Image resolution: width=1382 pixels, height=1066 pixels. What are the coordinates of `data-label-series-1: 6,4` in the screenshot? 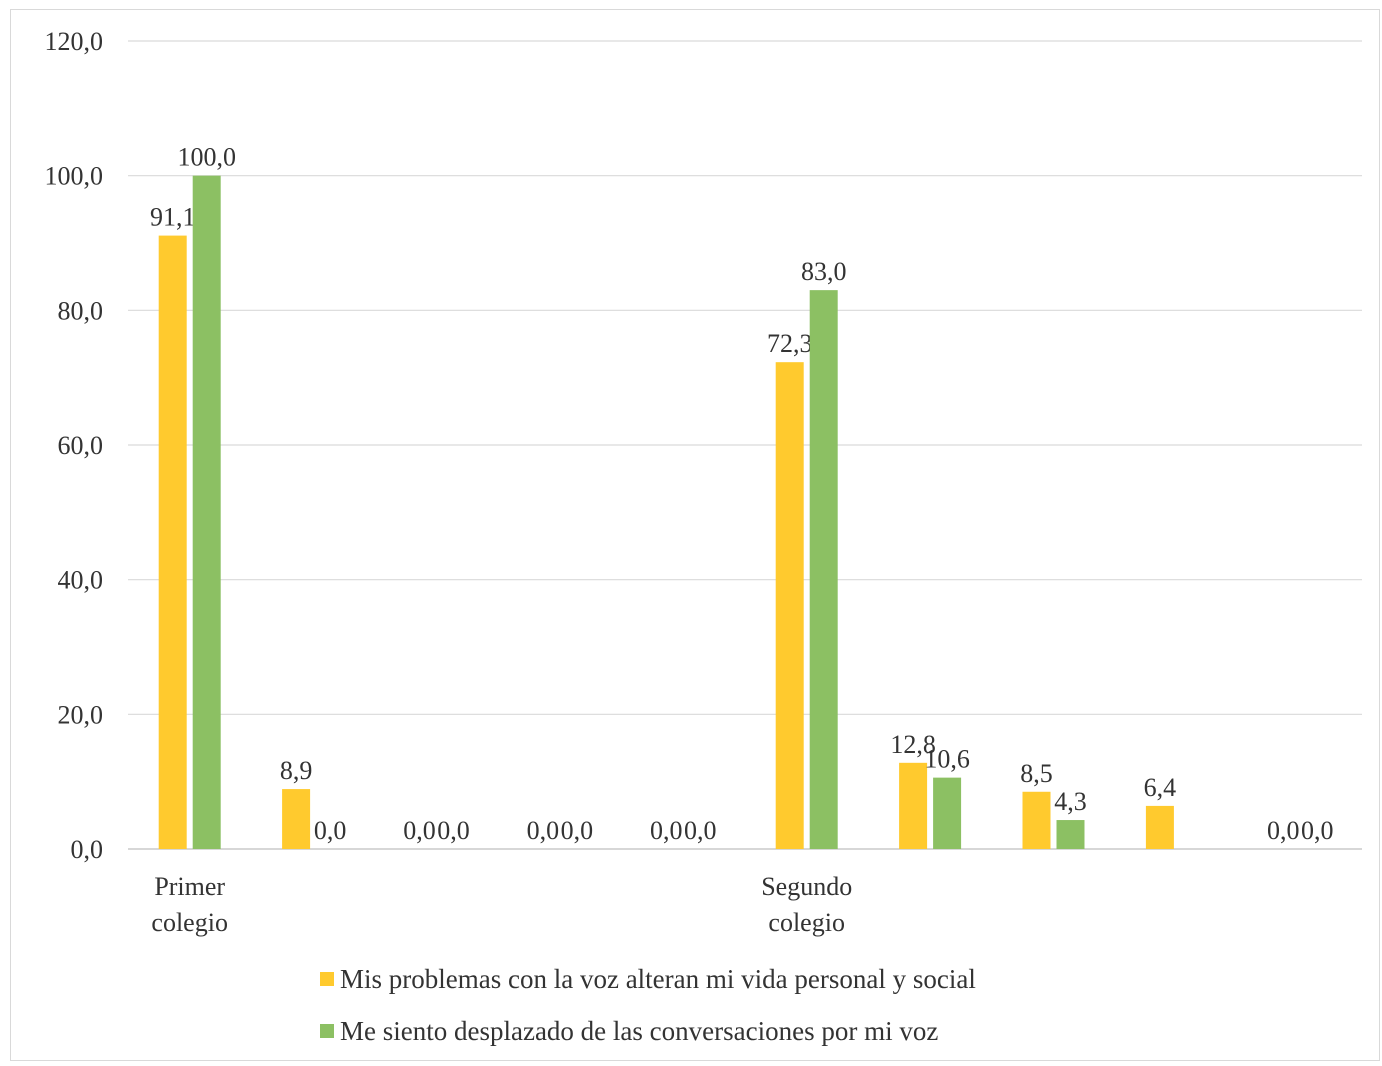 It's located at (1160, 787).